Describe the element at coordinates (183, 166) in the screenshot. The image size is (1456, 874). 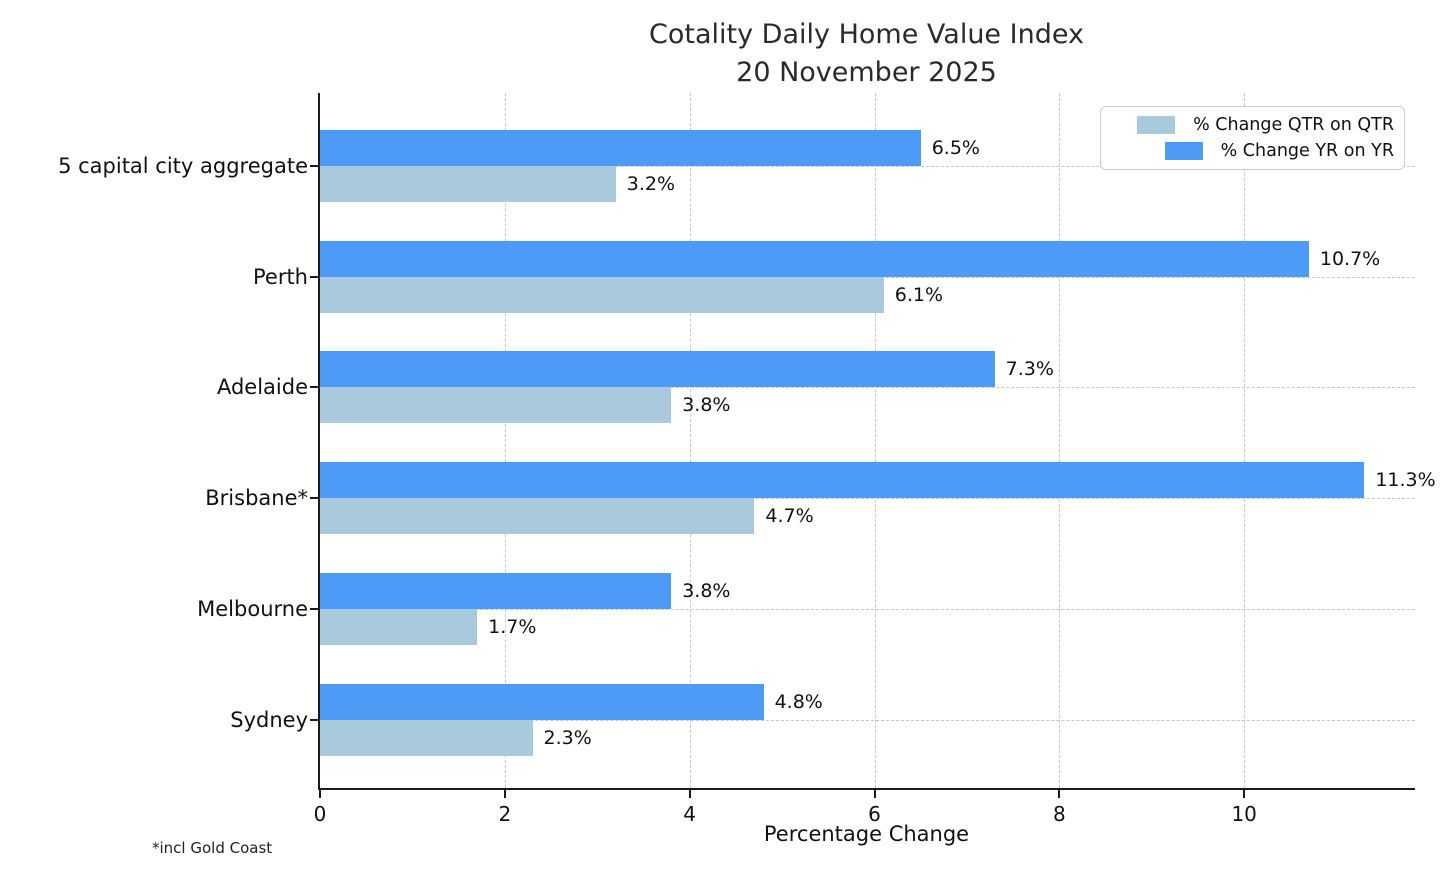
I see `category-label-5-capital-city-aggregate: 5 capital city aggregate` at that location.